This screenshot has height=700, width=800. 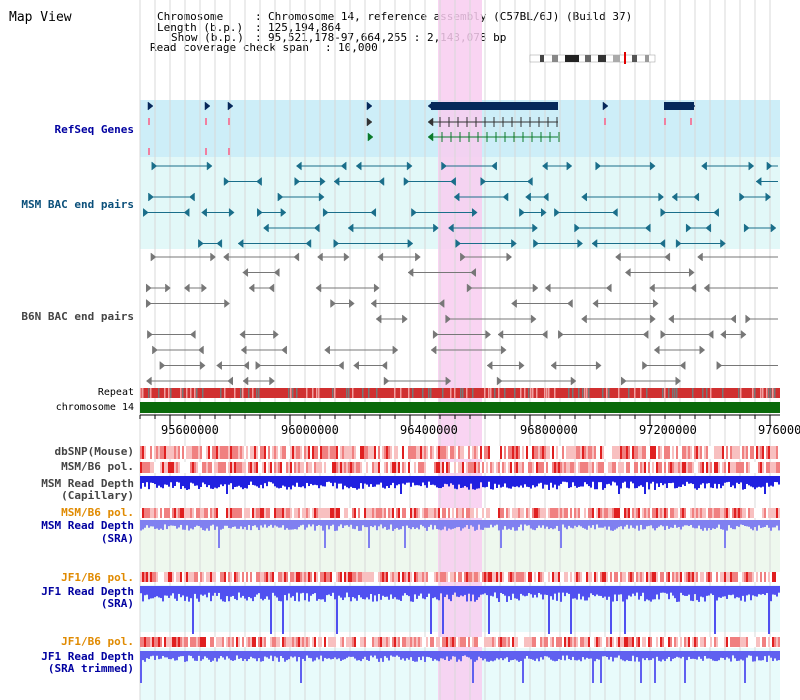 I want to click on track-label-jf1-b6-pol-2: JF1/B6 pol., so click(x=97, y=641).